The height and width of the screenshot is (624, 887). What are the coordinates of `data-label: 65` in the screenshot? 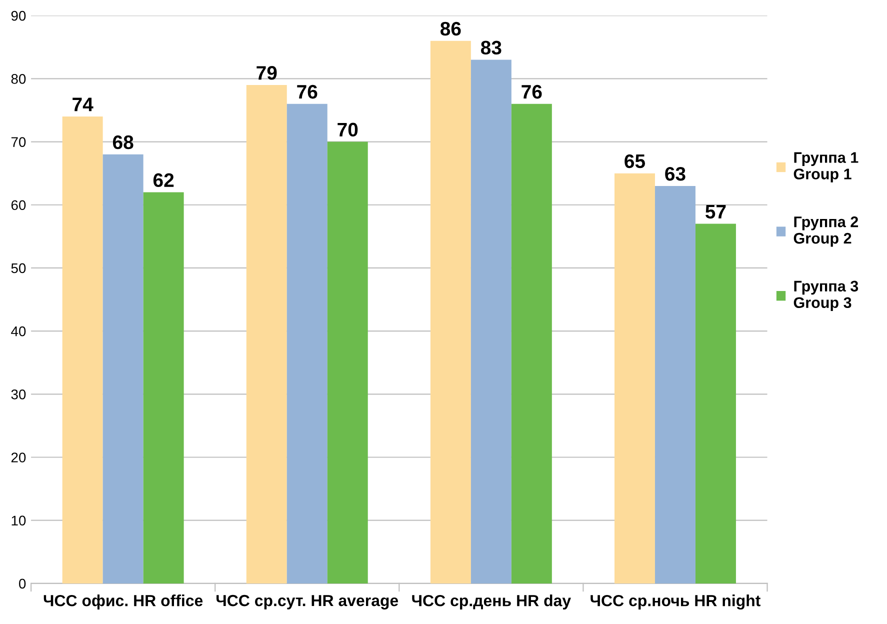 It's located at (635, 161).